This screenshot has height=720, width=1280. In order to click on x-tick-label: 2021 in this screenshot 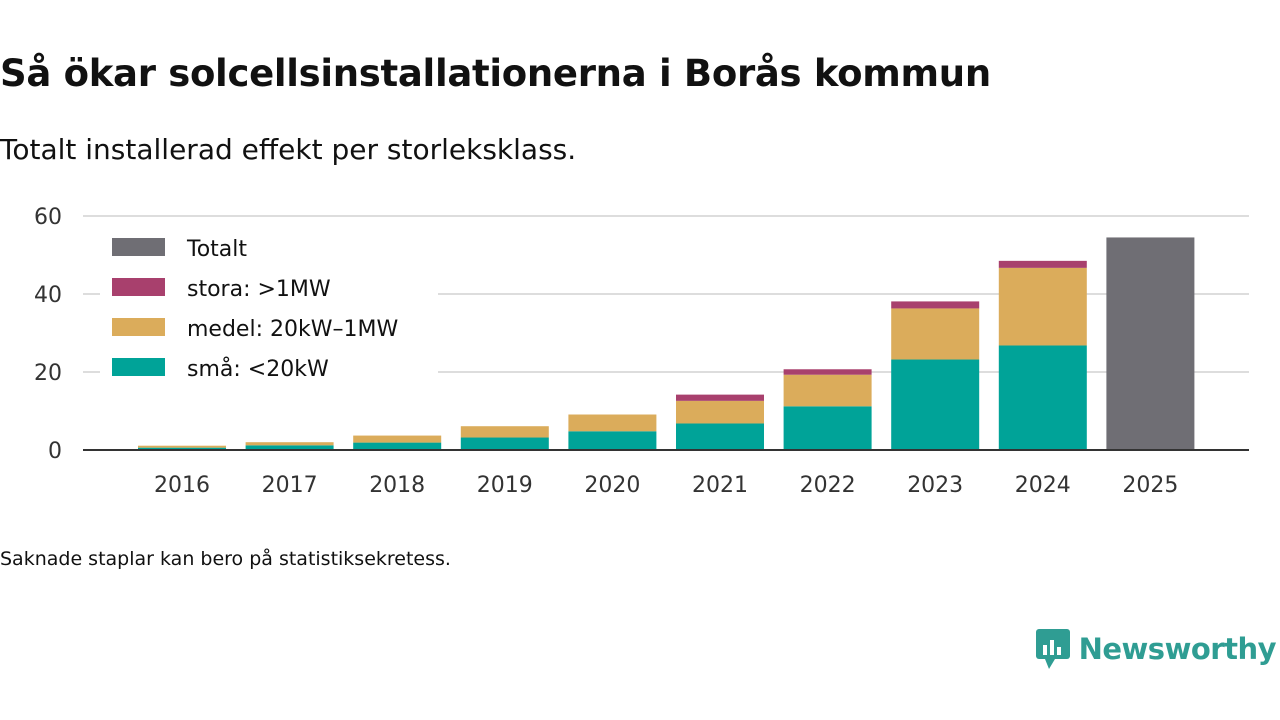, I will do `click(720, 485)`.